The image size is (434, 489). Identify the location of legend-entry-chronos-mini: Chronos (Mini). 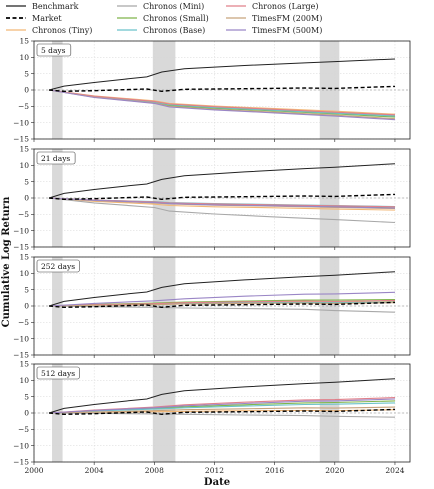
(160, 6).